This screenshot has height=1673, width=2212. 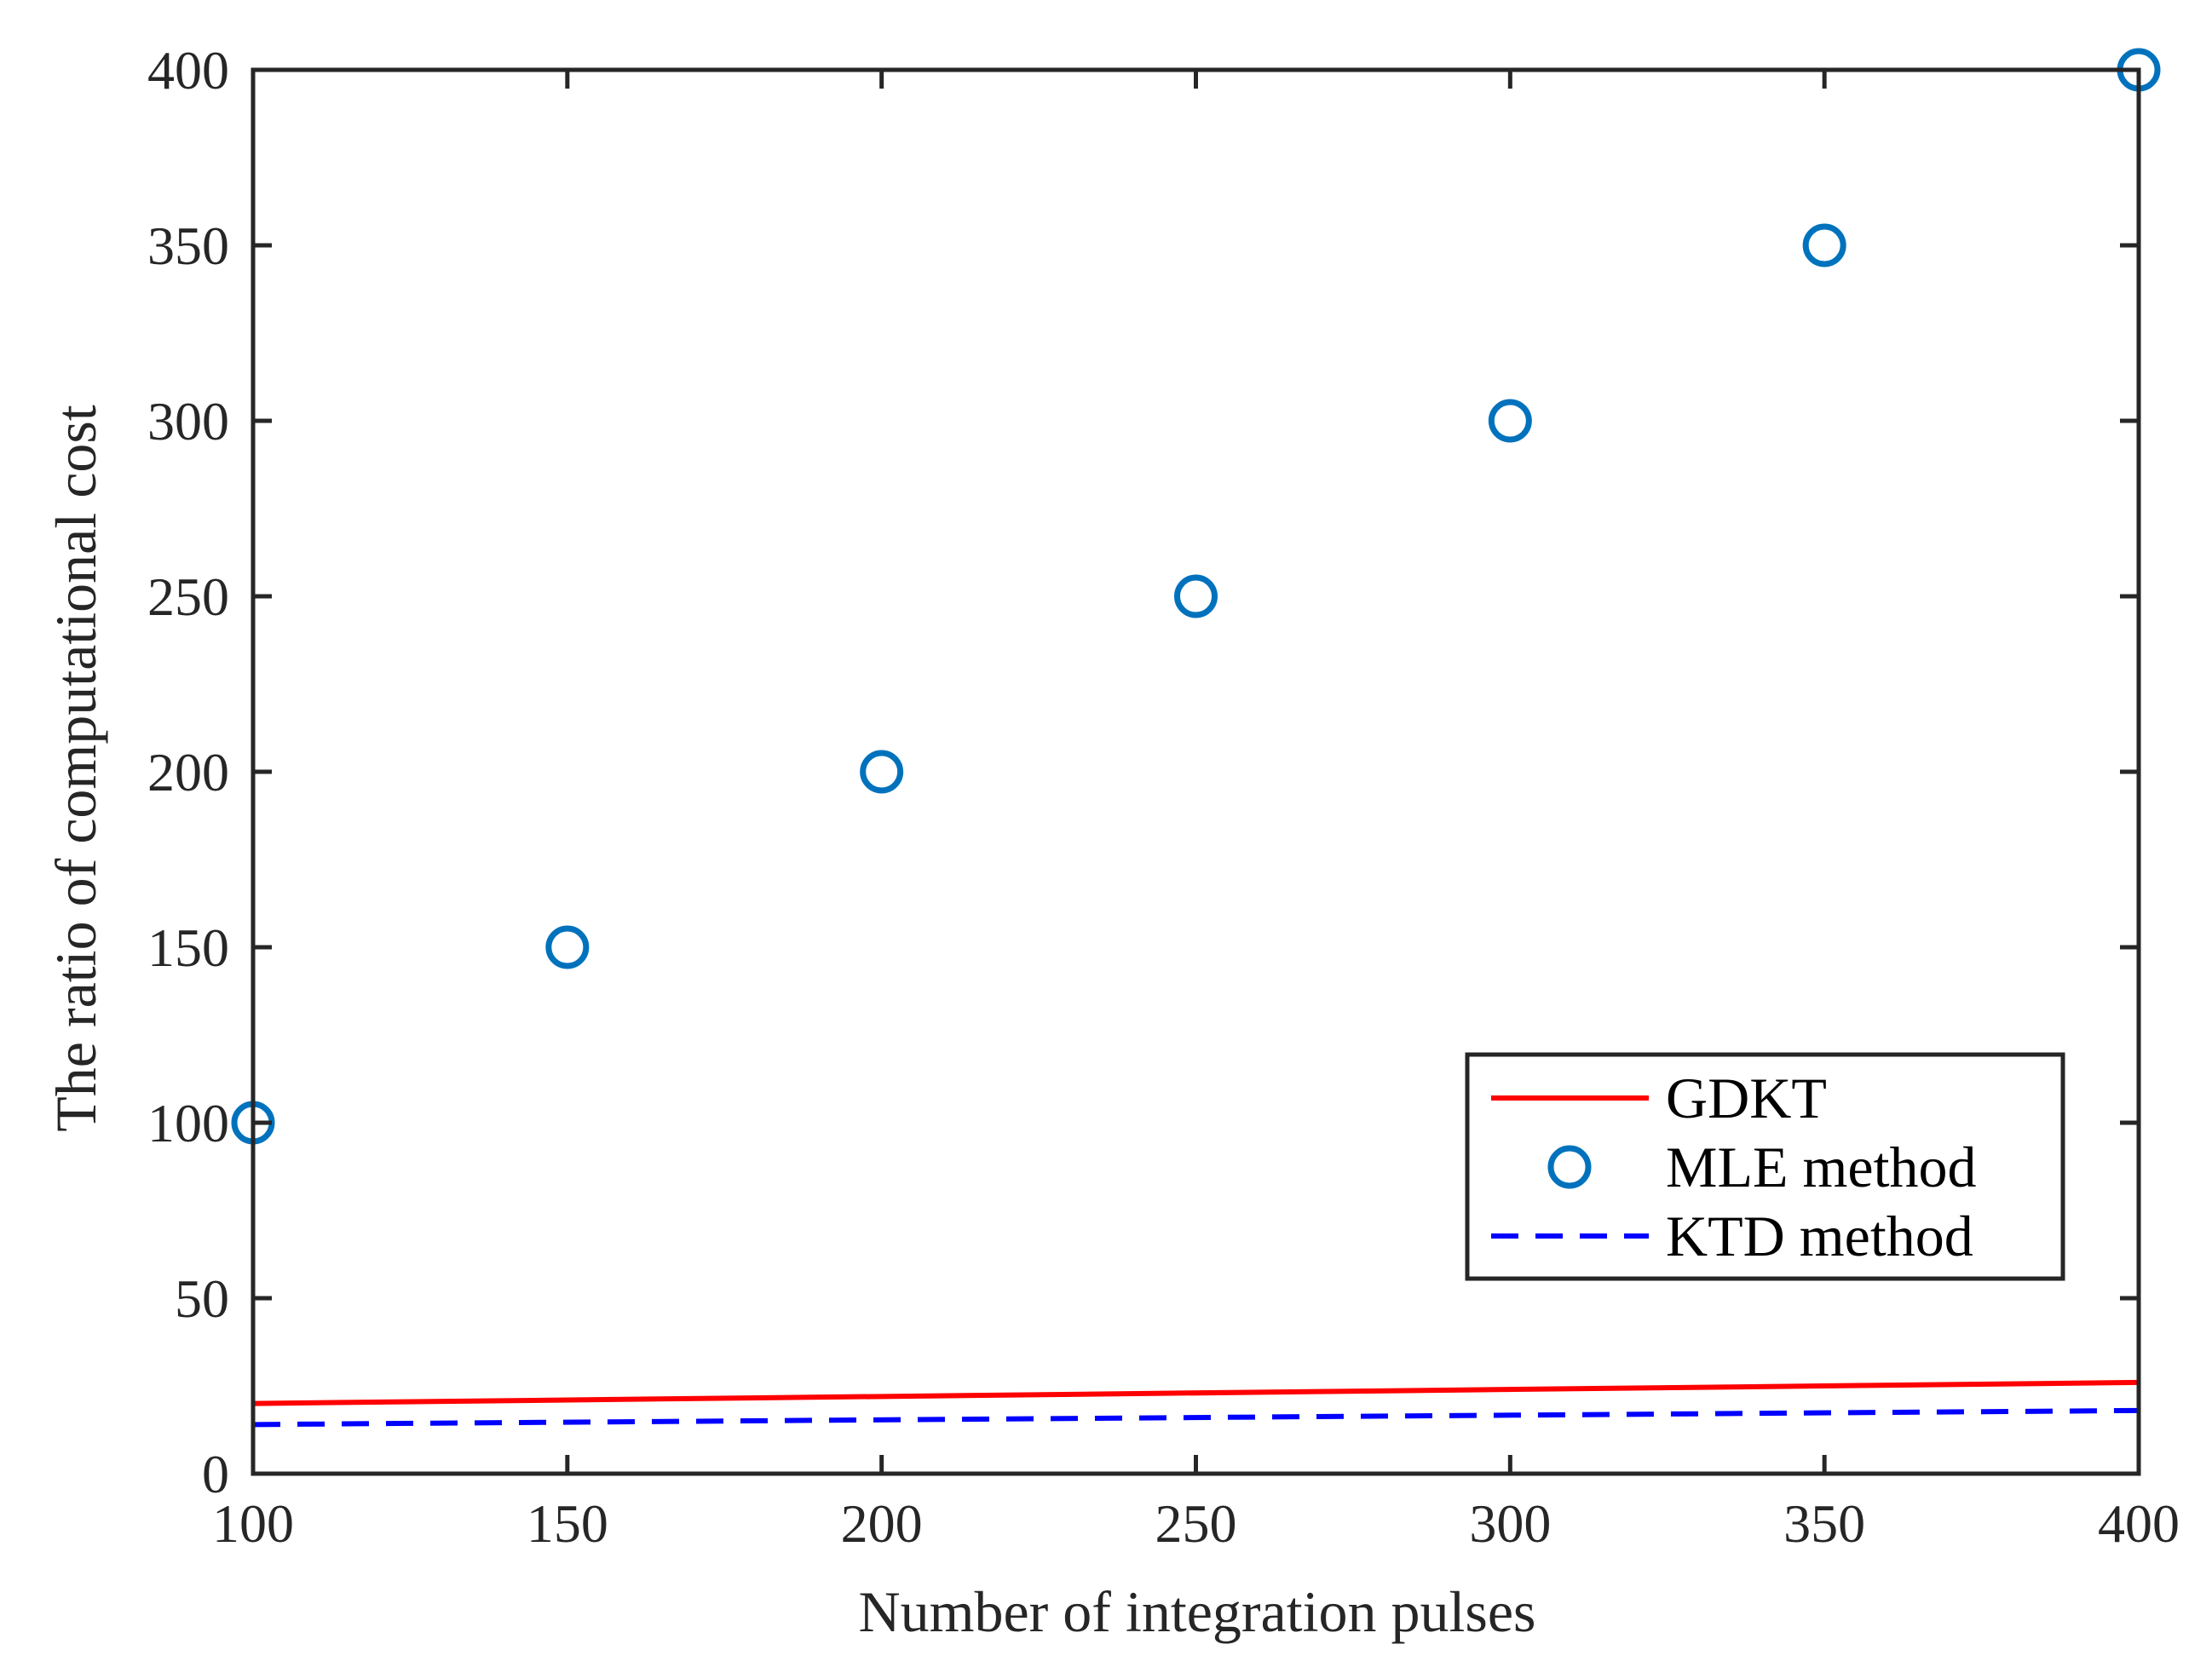 What do you see at coordinates (75, 768) in the screenshot?
I see `y-axis-title: The ratio of computational cost` at bounding box center [75, 768].